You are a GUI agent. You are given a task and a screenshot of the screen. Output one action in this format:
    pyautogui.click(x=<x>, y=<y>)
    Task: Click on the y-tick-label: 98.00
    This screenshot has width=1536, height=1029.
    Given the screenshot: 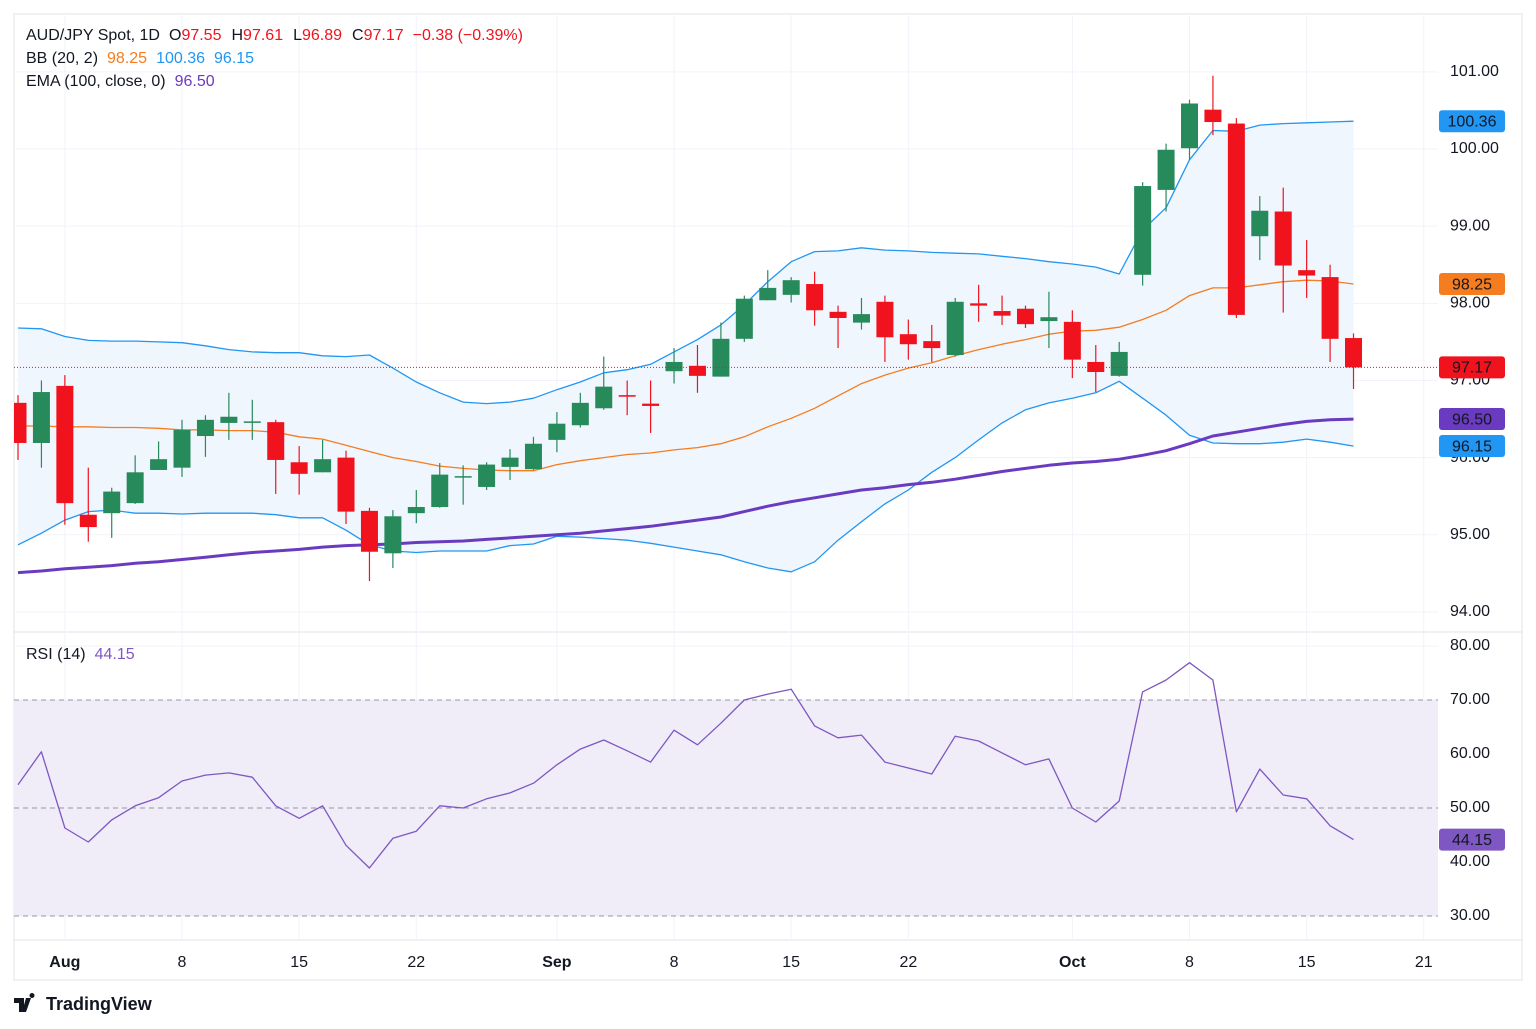 What is the action you would take?
    pyautogui.click(x=1470, y=303)
    